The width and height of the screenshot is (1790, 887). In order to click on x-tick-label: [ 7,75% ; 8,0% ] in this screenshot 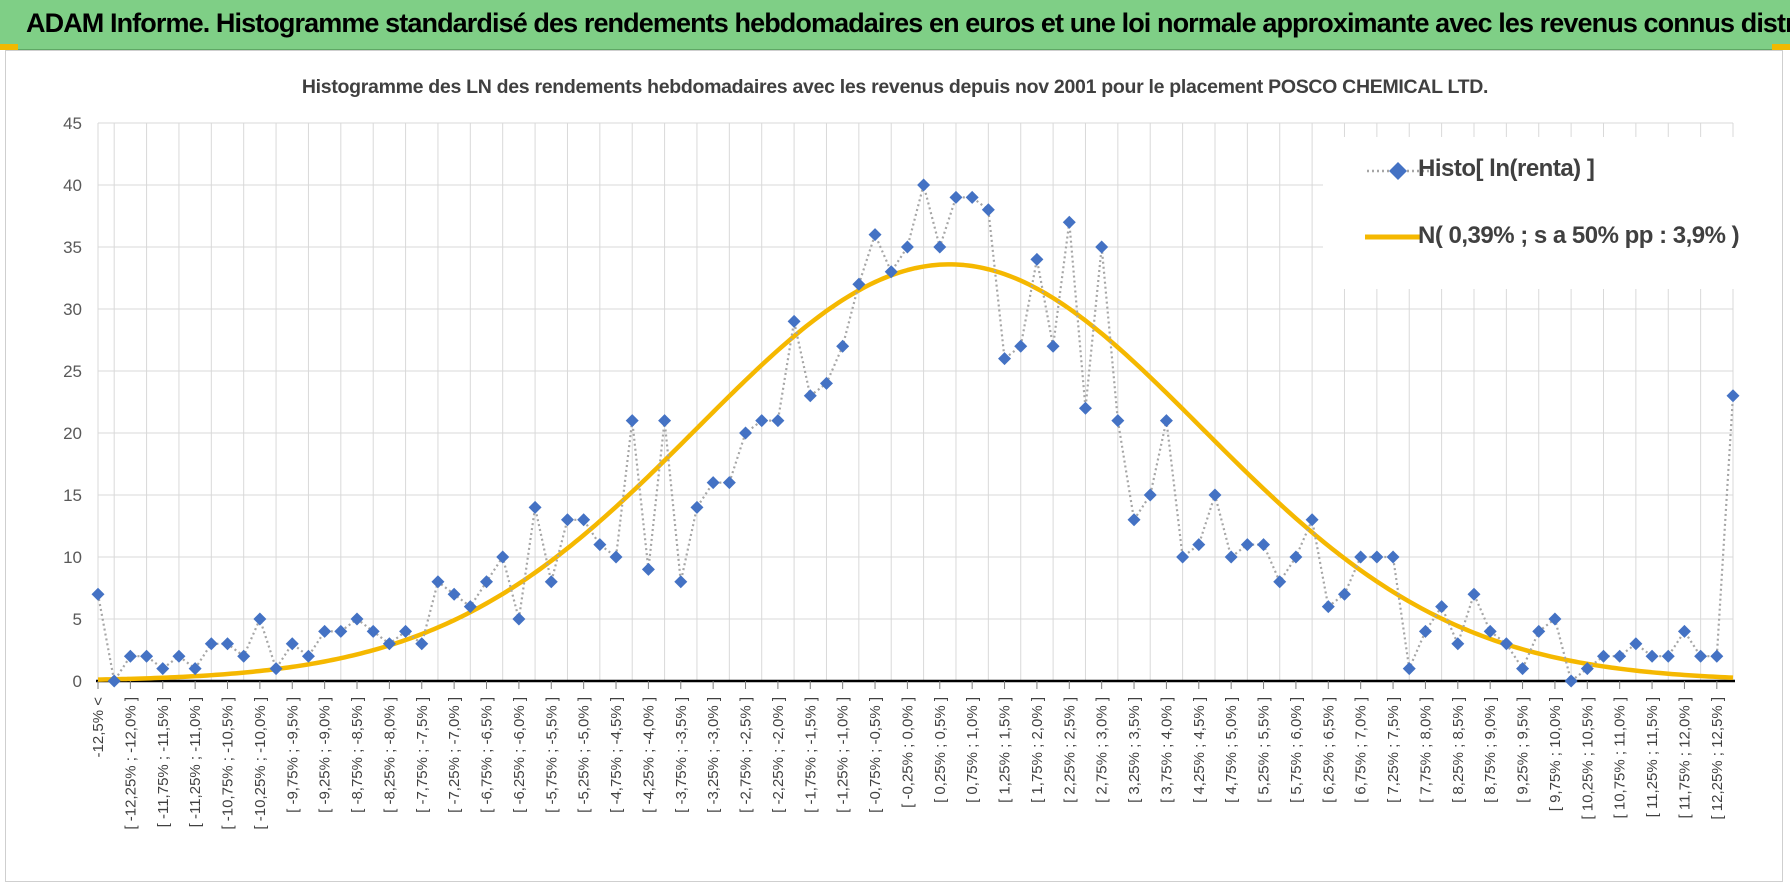, I will do `click(1425, 750)`.